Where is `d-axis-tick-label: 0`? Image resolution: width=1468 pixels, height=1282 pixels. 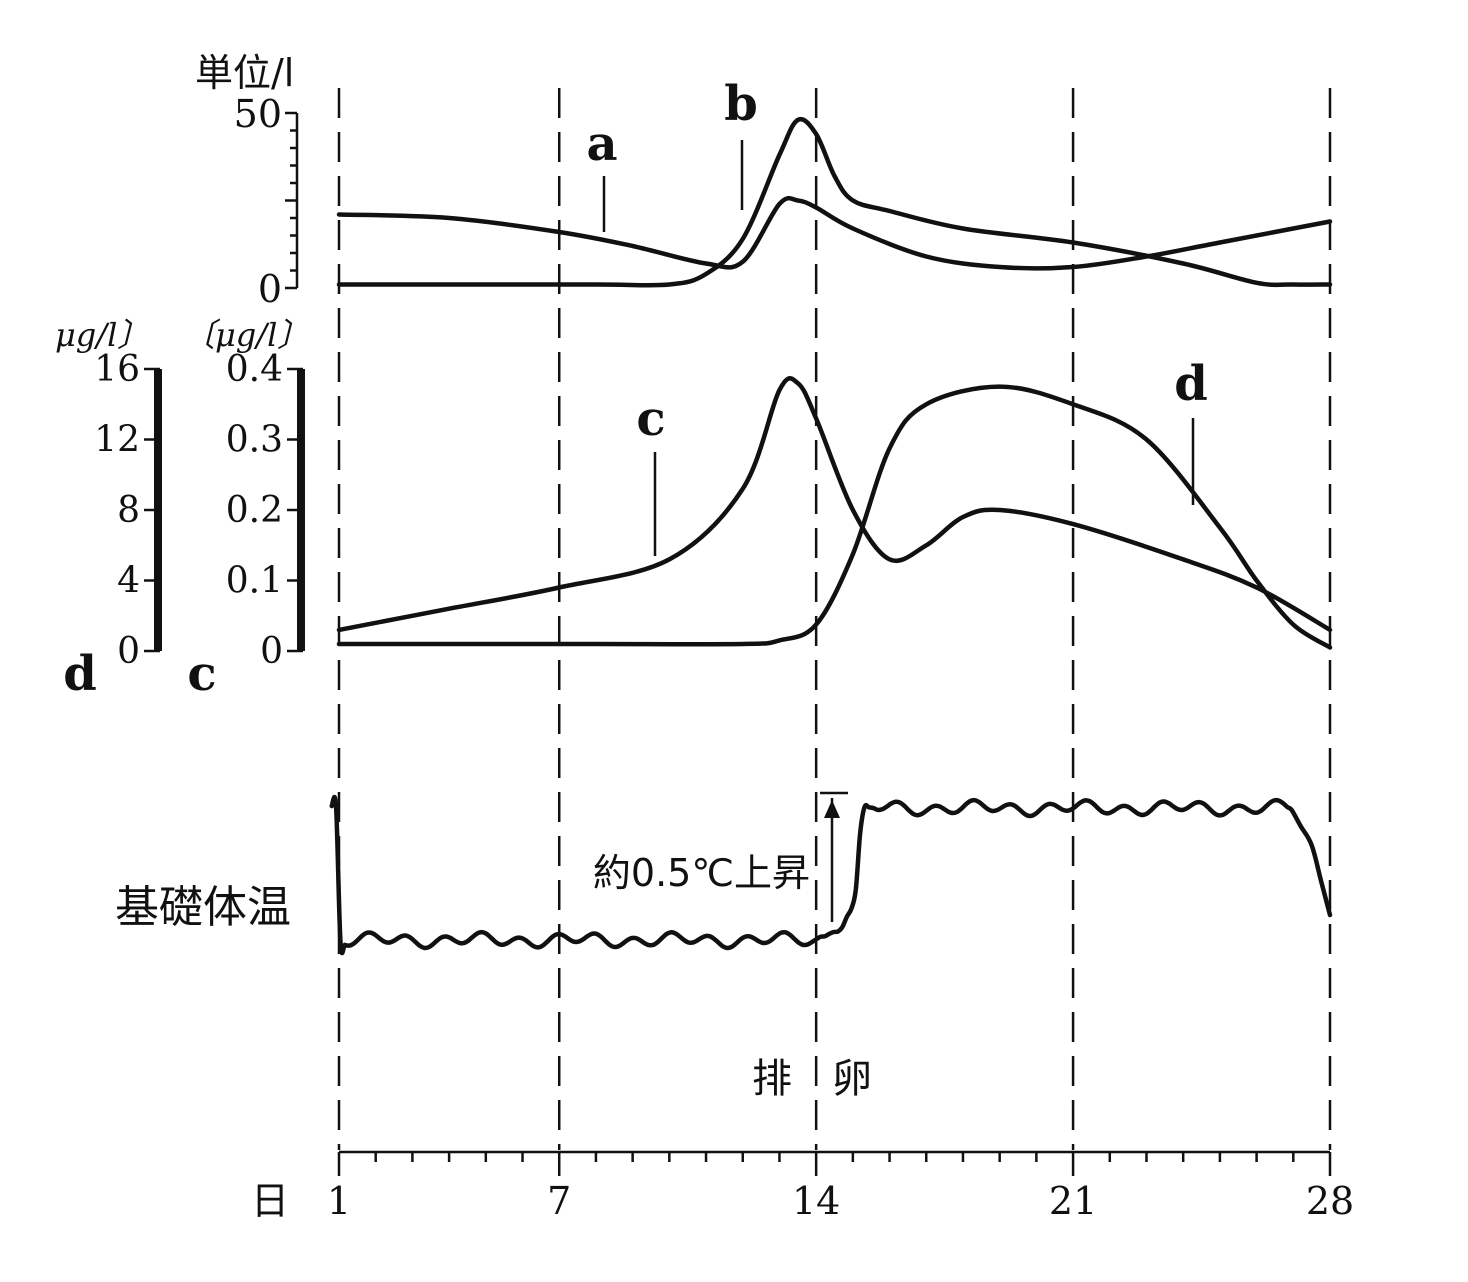
d-axis-tick-label: 0 is located at coordinates (128, 651).